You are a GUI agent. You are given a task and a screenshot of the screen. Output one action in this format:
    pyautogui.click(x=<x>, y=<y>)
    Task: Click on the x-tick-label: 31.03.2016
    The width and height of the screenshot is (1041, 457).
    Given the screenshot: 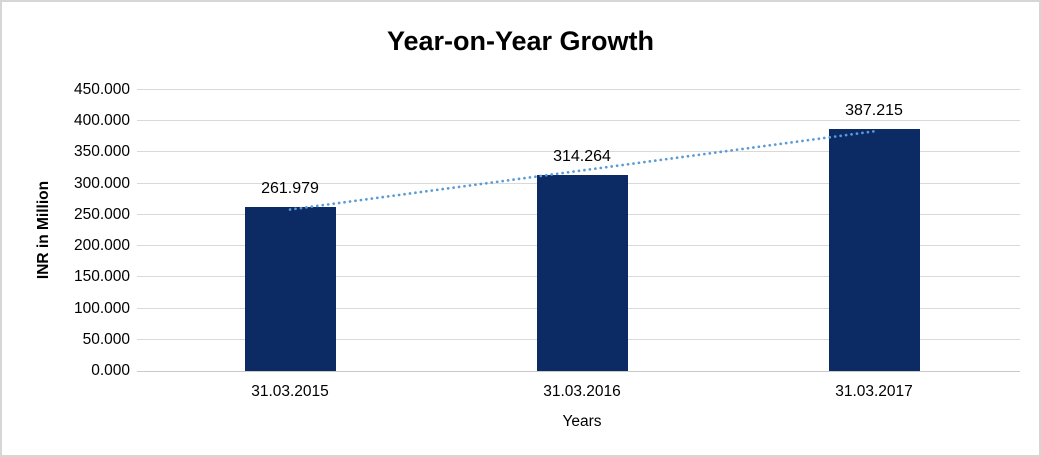 What is the action you would take?
    pyautogui.click(x=582, y=391)
    